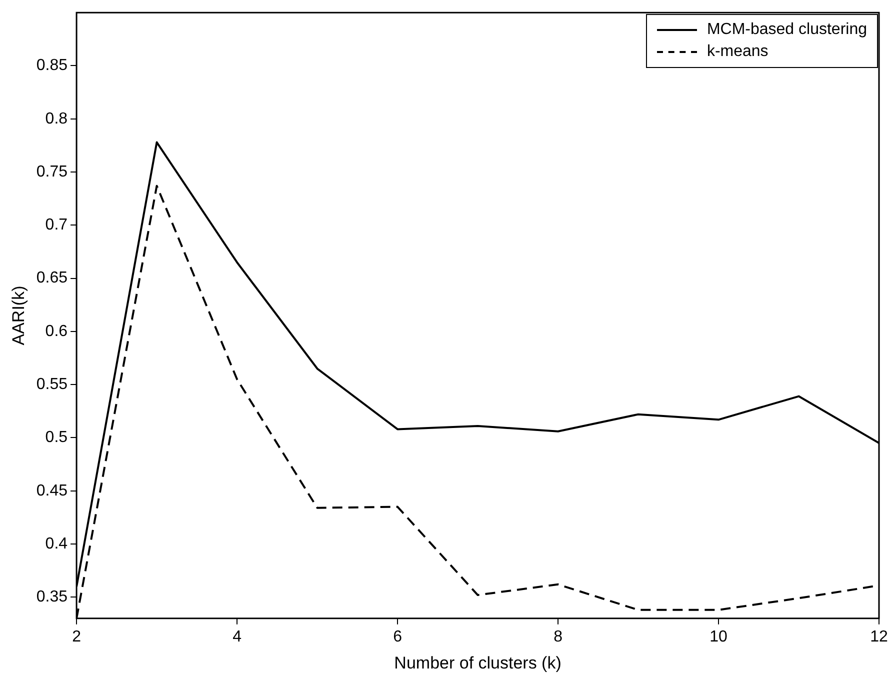  What do you see at coordinates (558, 637) in the screenshot?
I see `x-tick-label: 8` at bounding box center [558, 637].